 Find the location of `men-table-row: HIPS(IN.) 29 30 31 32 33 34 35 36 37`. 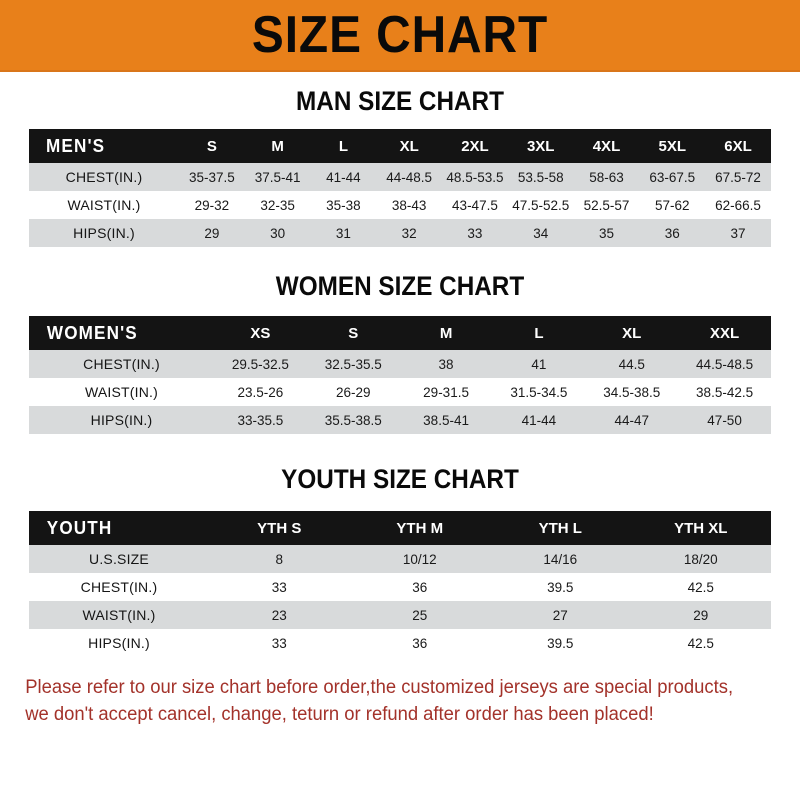

men-table-row: HIPS(IN.) 29 30 31 32 33 34 35 36 37 is located at coordinates (400, 233).